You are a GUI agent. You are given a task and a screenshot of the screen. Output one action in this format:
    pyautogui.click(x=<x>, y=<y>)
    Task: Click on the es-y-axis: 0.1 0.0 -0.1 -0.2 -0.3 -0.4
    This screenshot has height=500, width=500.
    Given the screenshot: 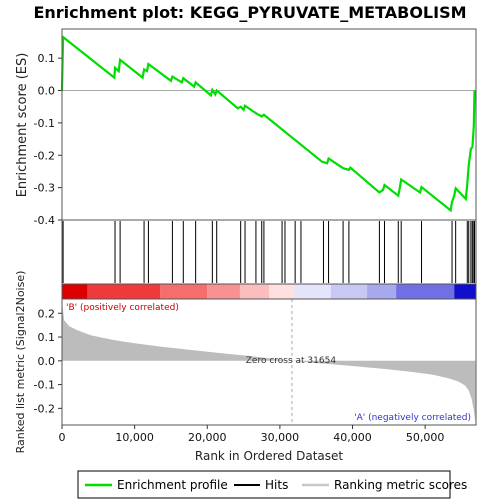 What is the action you would take?
    pyautogui.click(x=48, y=139)
    